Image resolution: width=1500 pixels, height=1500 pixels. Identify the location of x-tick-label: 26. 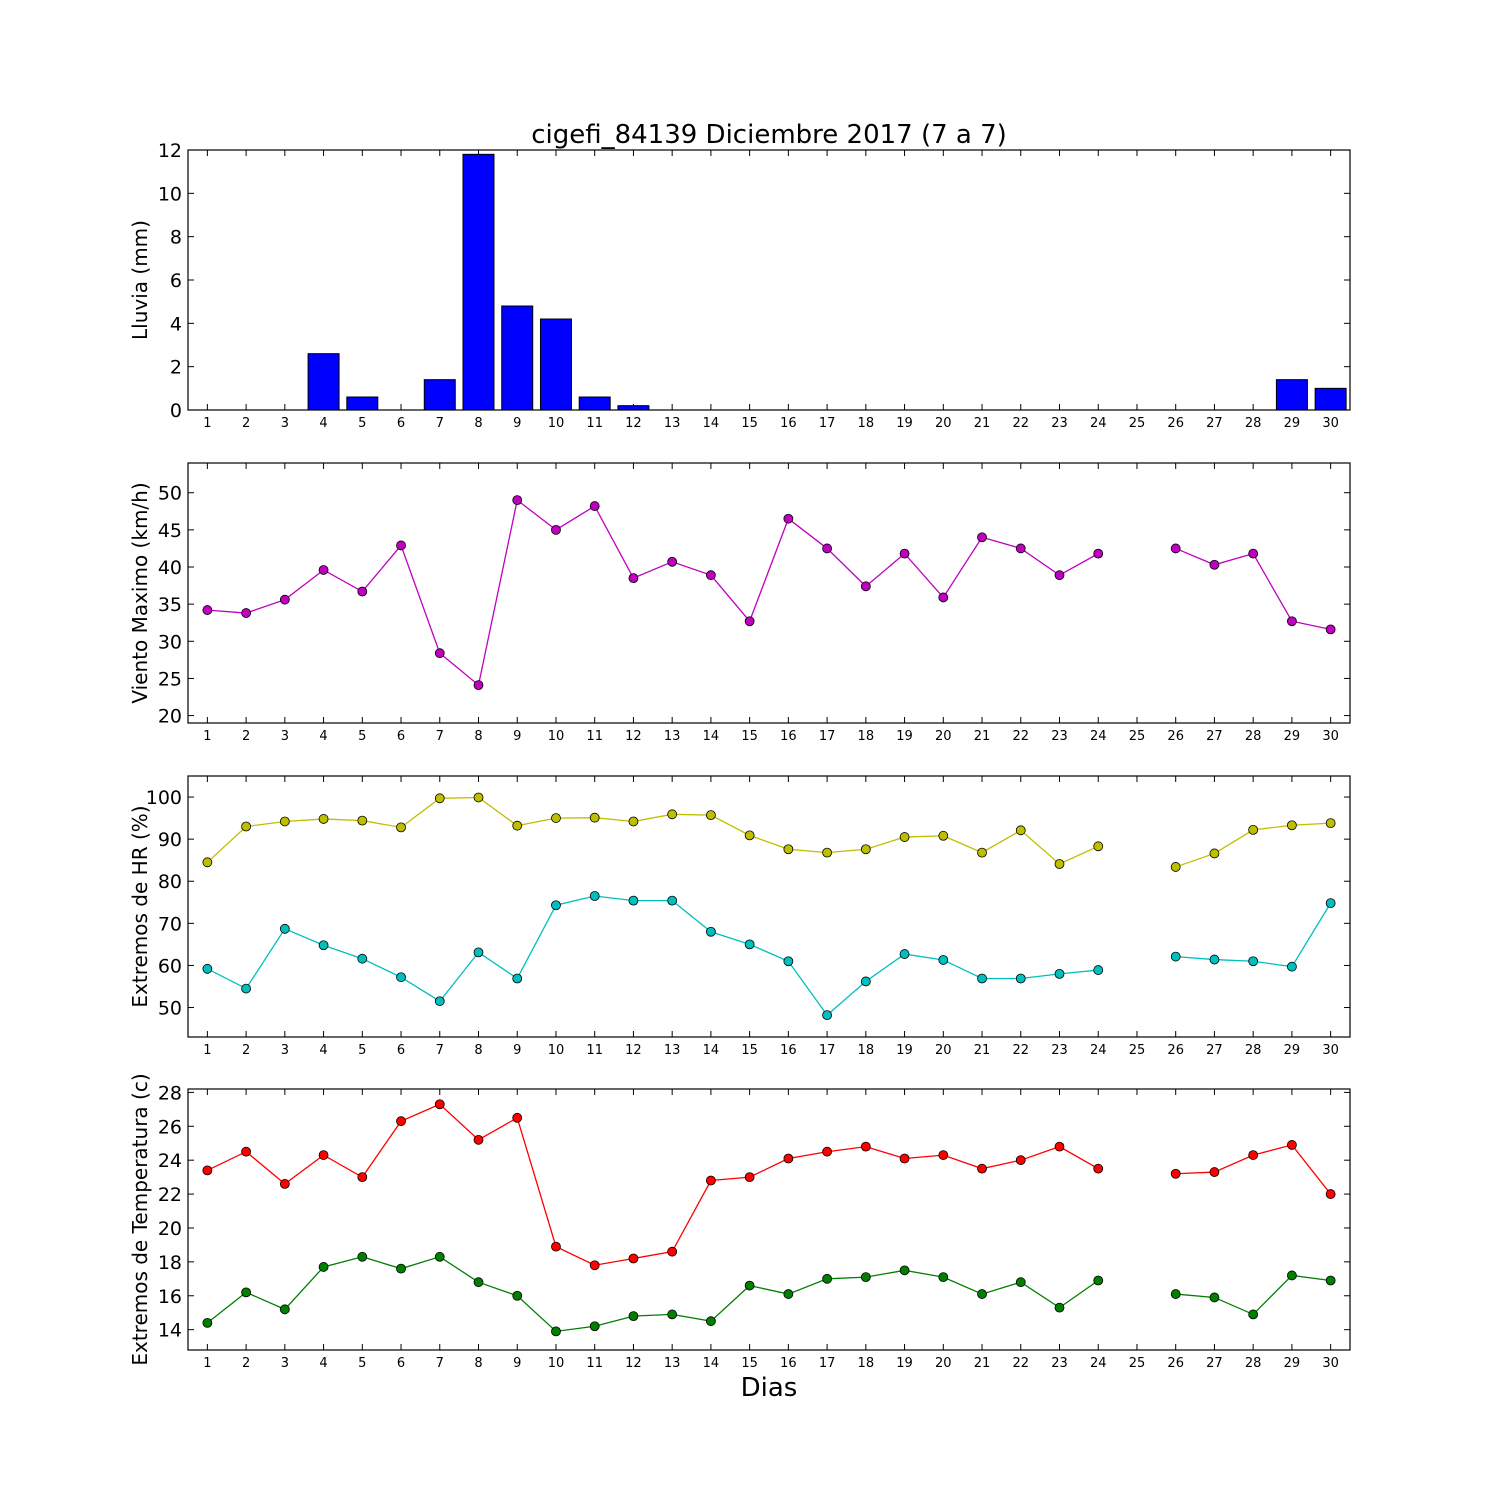
(1175, 736).